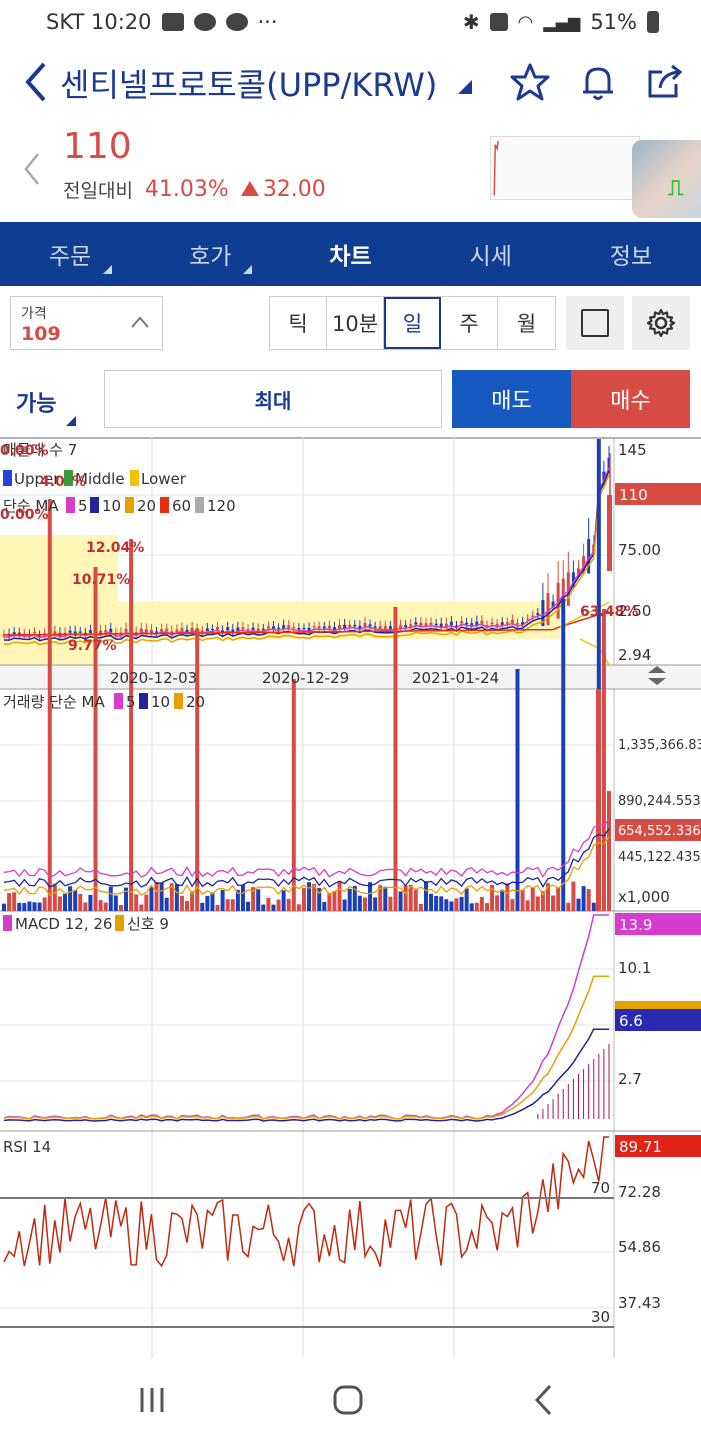 Image resolution: width=701 pixels, height=1440 pixels. I want to click on vol-ma10-legend: 10, so click(160, 702).